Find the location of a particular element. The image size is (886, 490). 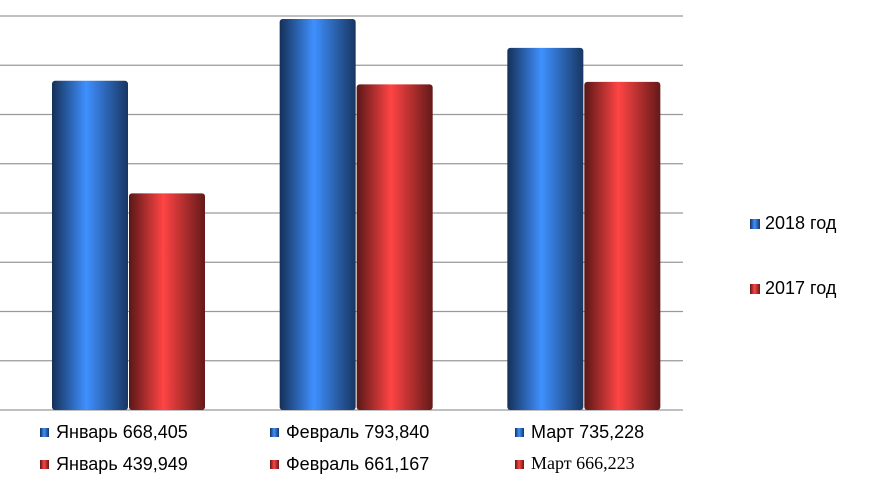

value-label: 793,840 is located at coordinates (396, 432).